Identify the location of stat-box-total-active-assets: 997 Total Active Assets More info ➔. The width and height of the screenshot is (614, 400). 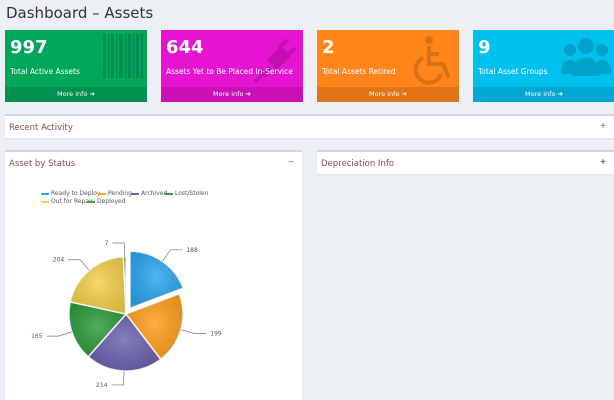
(76, 66).